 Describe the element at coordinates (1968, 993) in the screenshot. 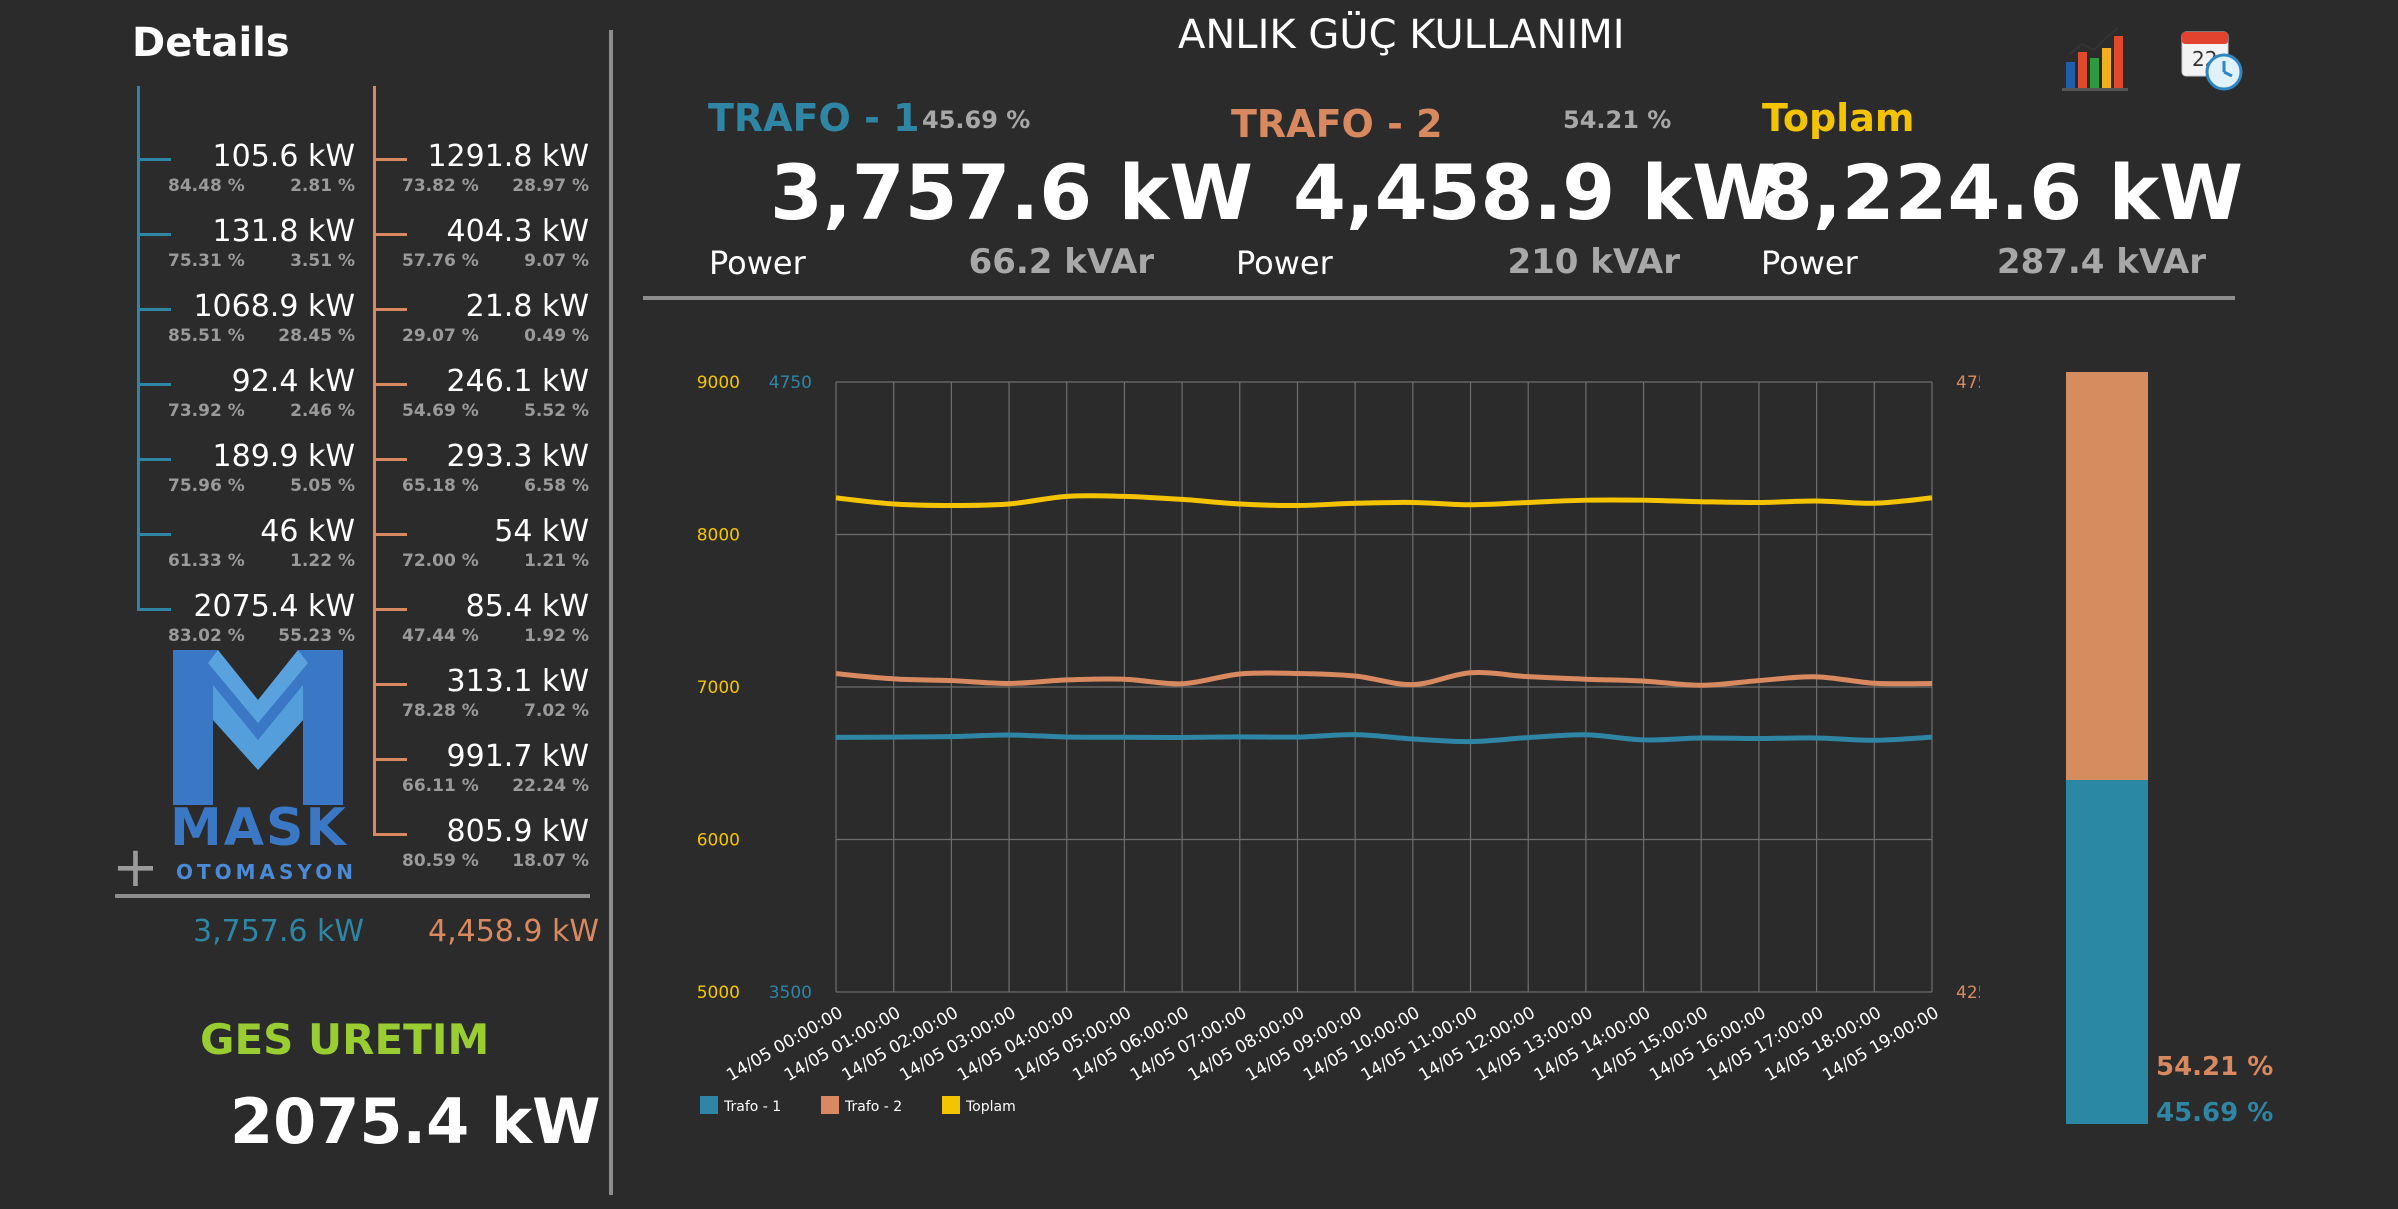

I see `y-tick-label-trafo2: 4250` at that location.